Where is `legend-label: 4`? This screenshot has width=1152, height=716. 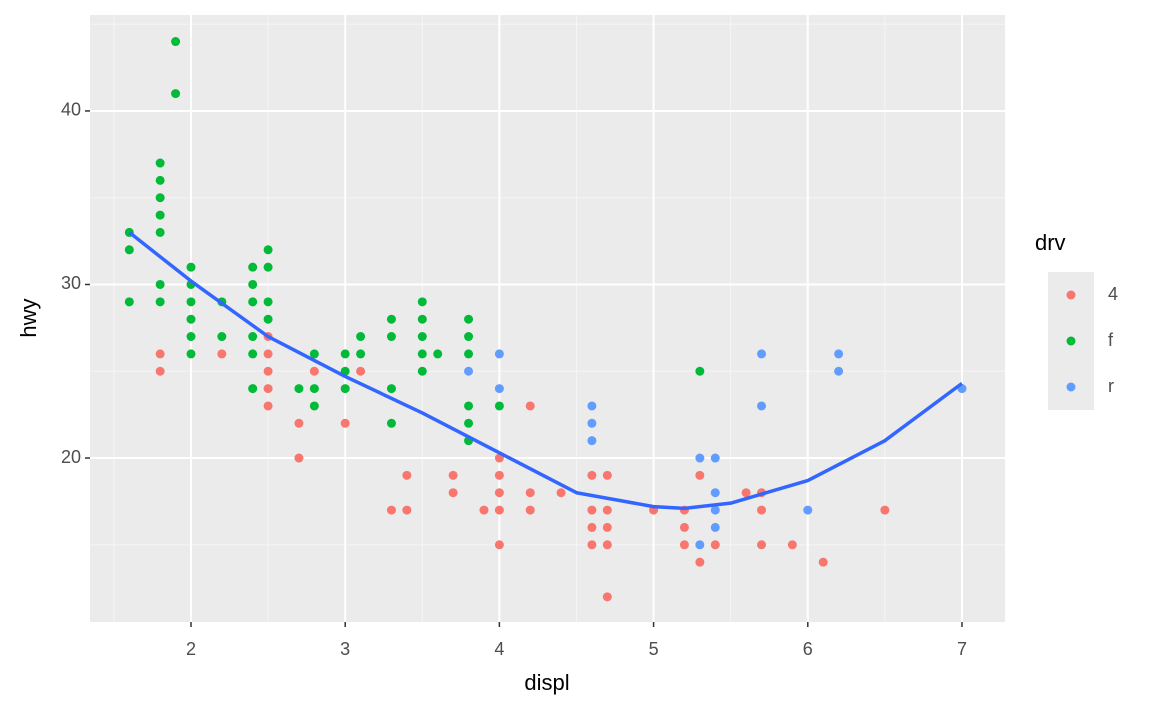 legend-label: 4 is located at coordinates (1113, 294).